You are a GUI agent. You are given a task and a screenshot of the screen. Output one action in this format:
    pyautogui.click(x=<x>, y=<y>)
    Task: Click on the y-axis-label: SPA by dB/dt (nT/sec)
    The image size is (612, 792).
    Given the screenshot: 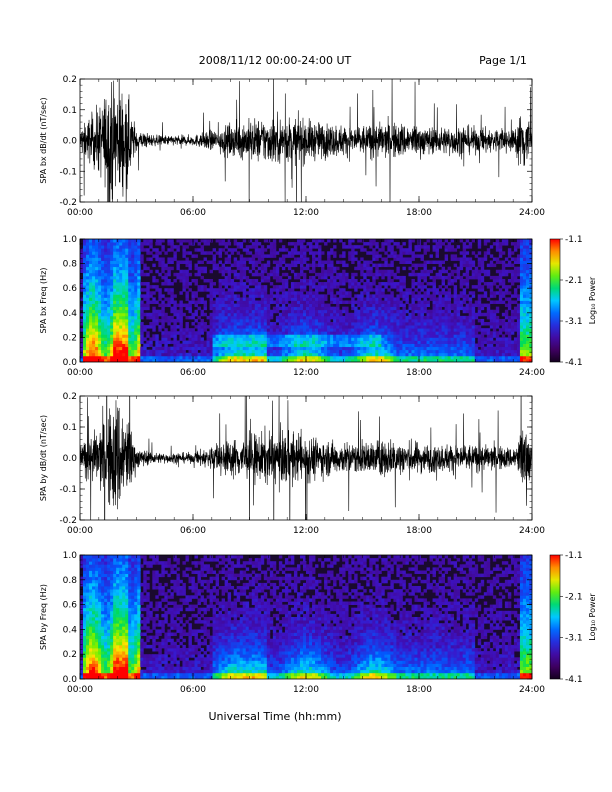 What is the action you would take?
    pyautogui.click(x=43, y=458)
    